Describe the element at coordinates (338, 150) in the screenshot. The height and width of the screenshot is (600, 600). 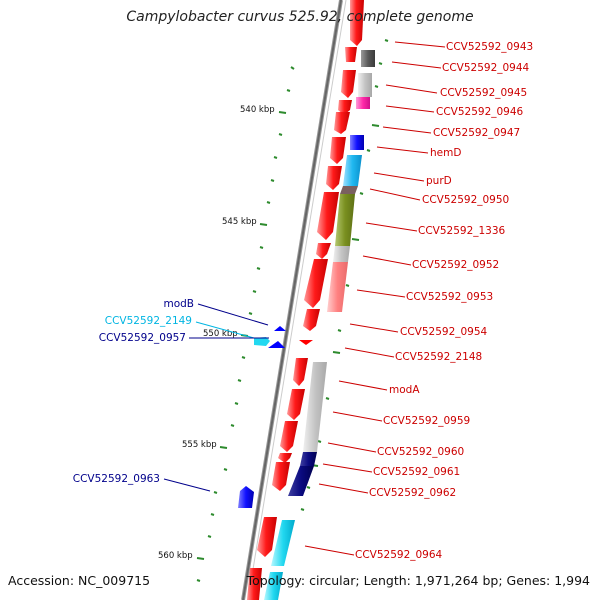
I see `gene-arrow-hemD` at that location.